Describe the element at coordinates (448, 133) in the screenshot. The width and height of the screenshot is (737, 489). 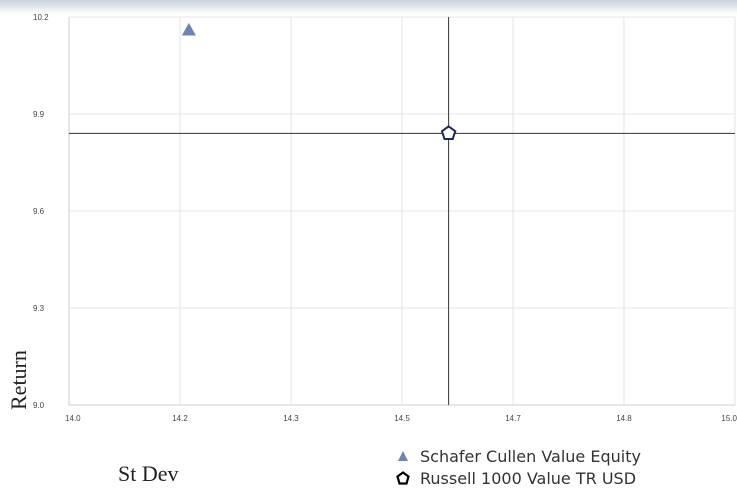
I see `point-benchmark-pentagon` at that location.